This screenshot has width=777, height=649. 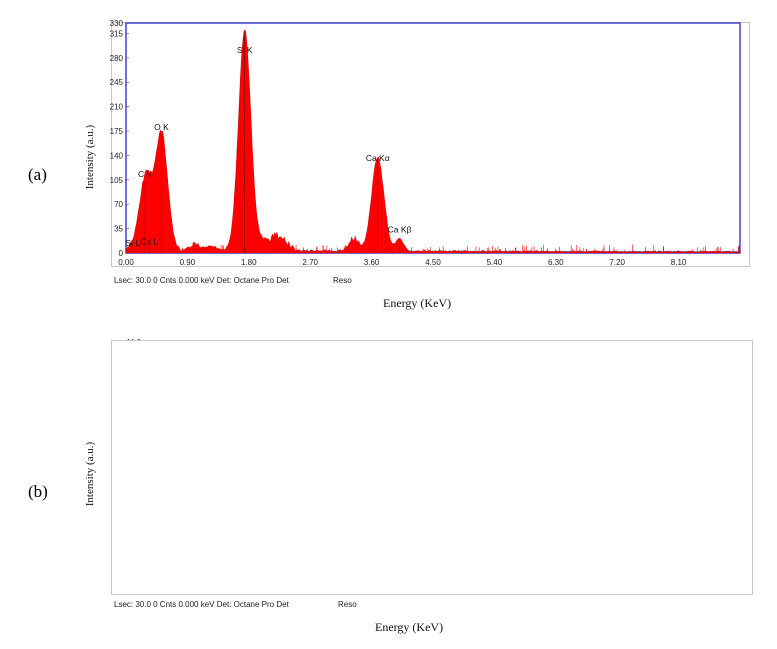 What do you see at coordinates (117, 33) in the screenshot?
I see `y-tick-label-a: 315` at bounding box center [117, 33].